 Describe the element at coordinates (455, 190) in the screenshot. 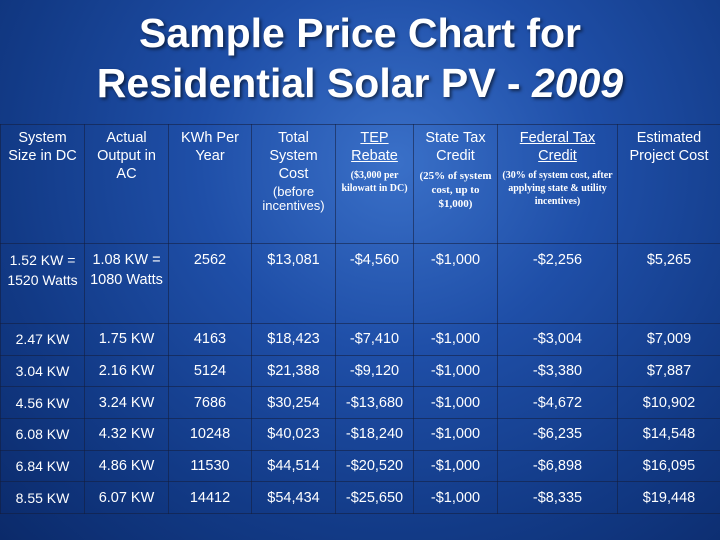

I see `header-state-tax-sub: (25% of system cost, up to $1,000)` at that location.